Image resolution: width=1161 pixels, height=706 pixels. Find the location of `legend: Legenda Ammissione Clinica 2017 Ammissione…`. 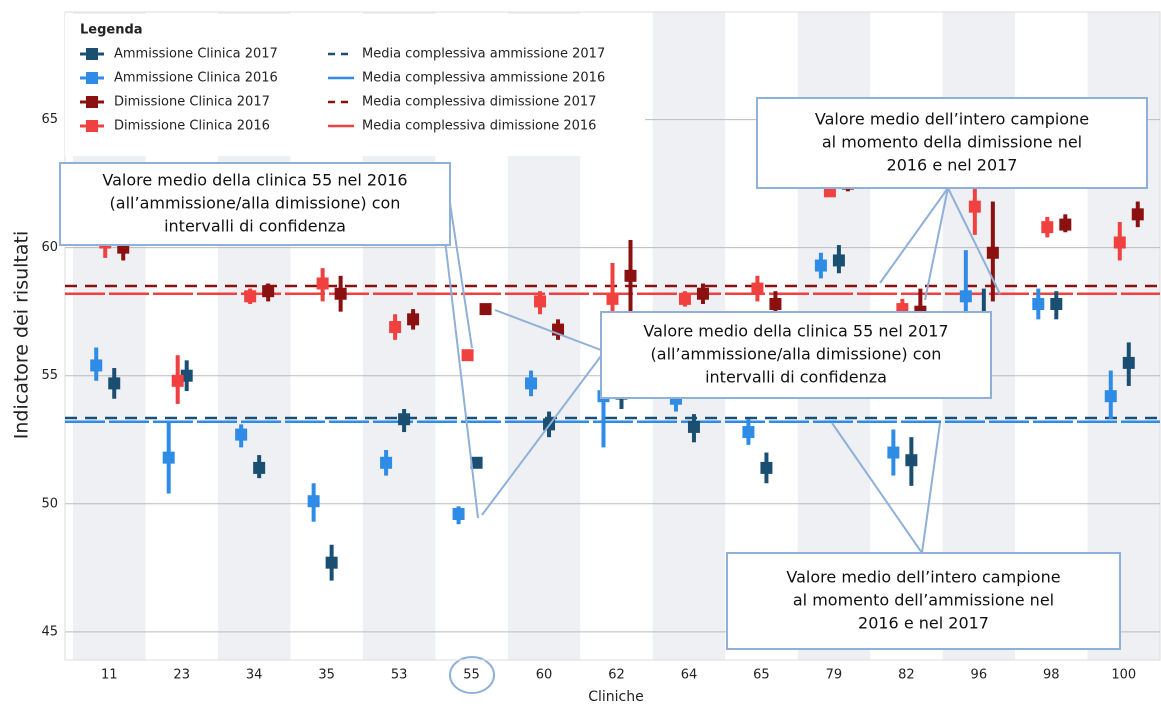

legend: Legenda Ammissione Clinica 2017 Ammissione… is located at coordinates (355, 85).